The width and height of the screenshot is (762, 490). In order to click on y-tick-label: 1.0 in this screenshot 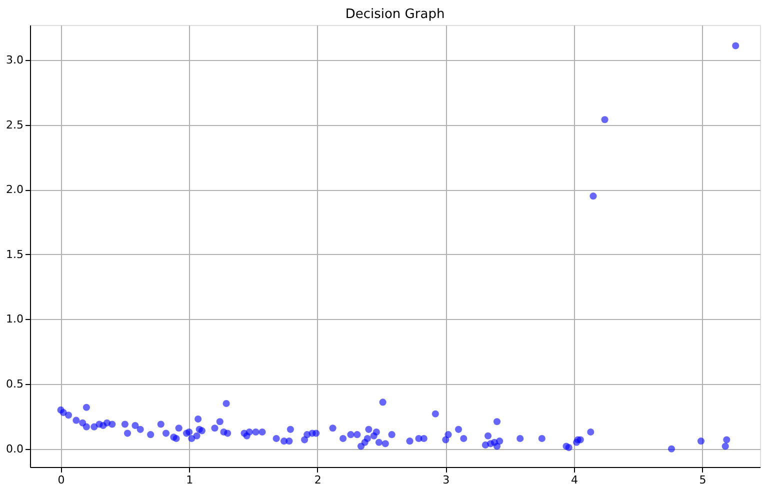, I will do `click(15, 319)`.